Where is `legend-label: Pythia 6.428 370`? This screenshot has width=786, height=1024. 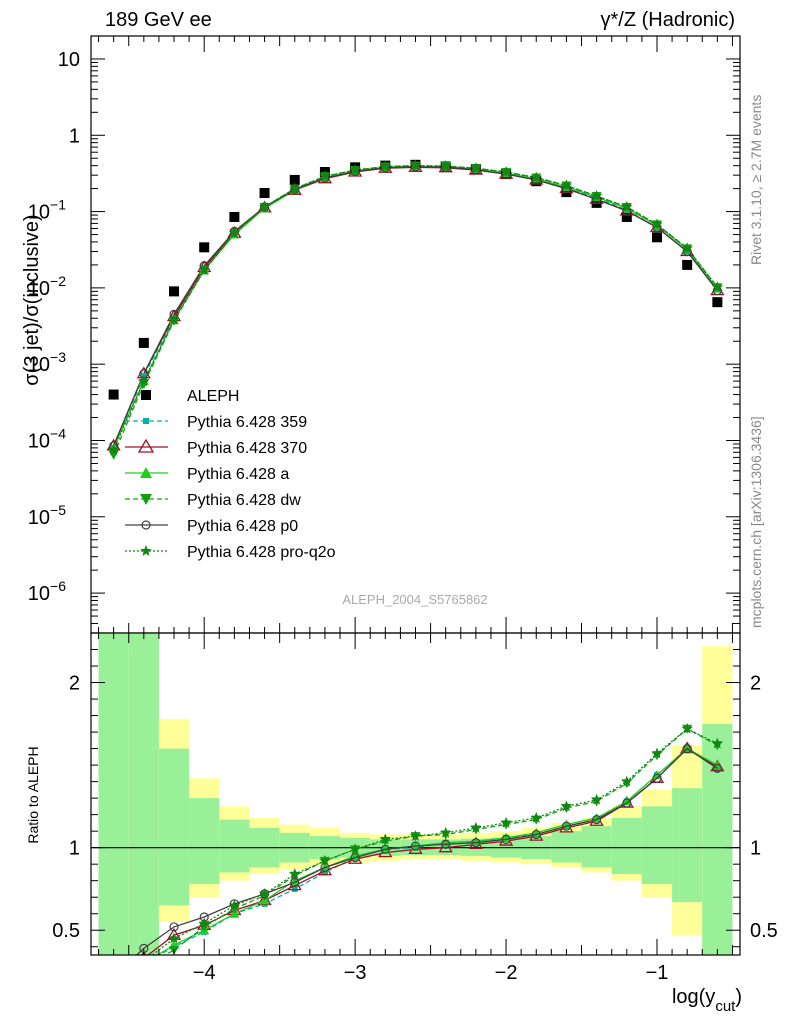
legend-label: Pythia 6.428 370 is located at coordinates (247, 448).